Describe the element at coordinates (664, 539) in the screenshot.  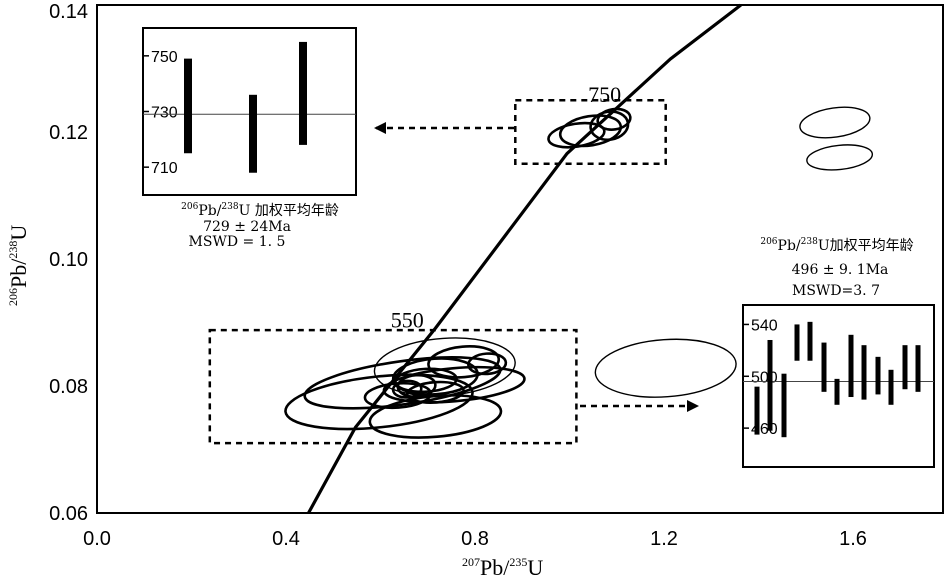
I see `x-tick-label: 1.2` at that location.